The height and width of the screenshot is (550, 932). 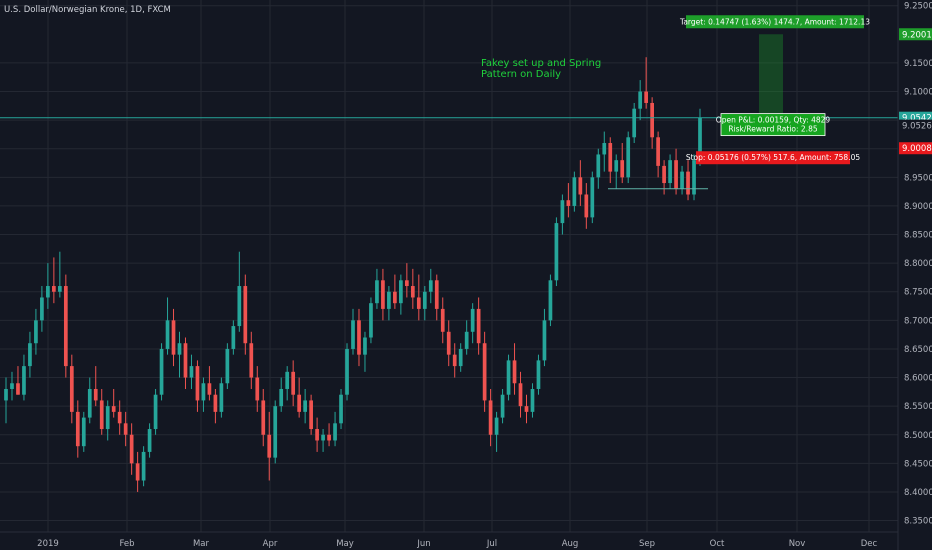 I want to click on x-tick-label: Mar, so click(x=201, y=544).